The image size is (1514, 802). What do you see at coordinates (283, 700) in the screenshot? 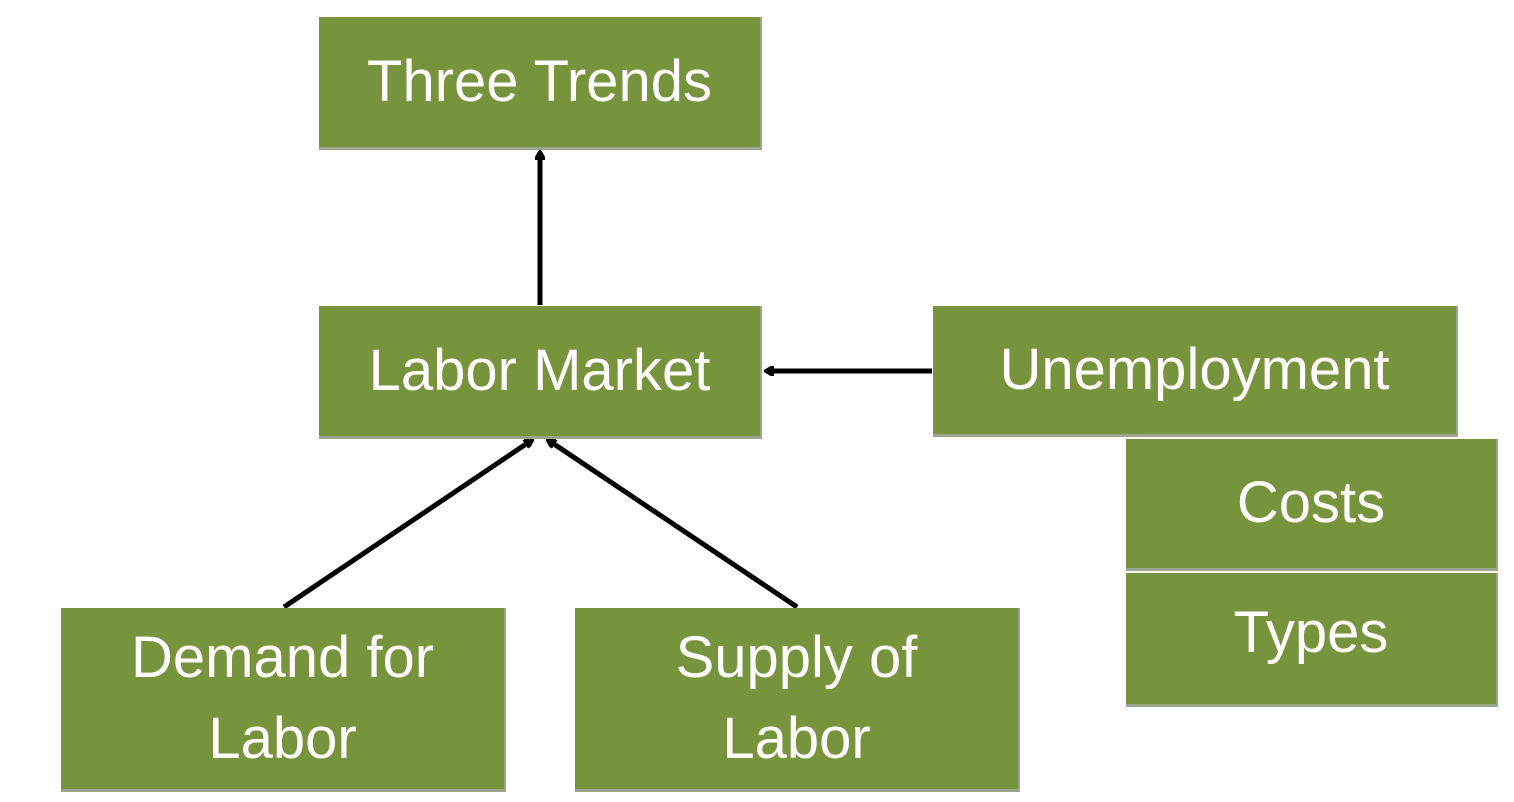
I see `node-demand-for-labor: Demand for Labor` at bounding box center [283, 700].